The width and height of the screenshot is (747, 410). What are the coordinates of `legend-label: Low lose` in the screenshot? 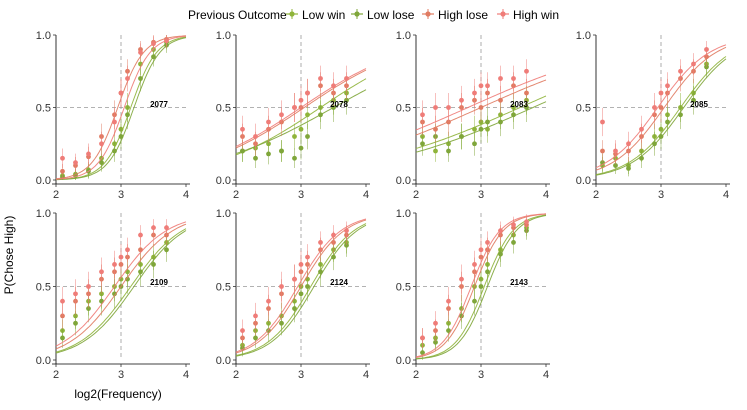 It's located at (391, 15).